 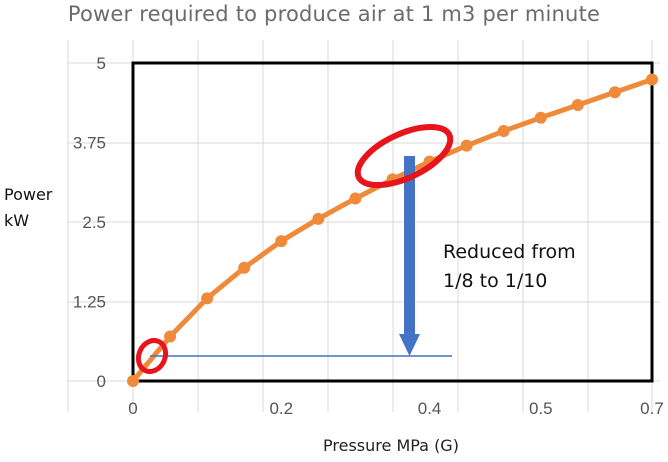 I want to click on annotation-line1: Reduced from, so click(x=509, y=252).